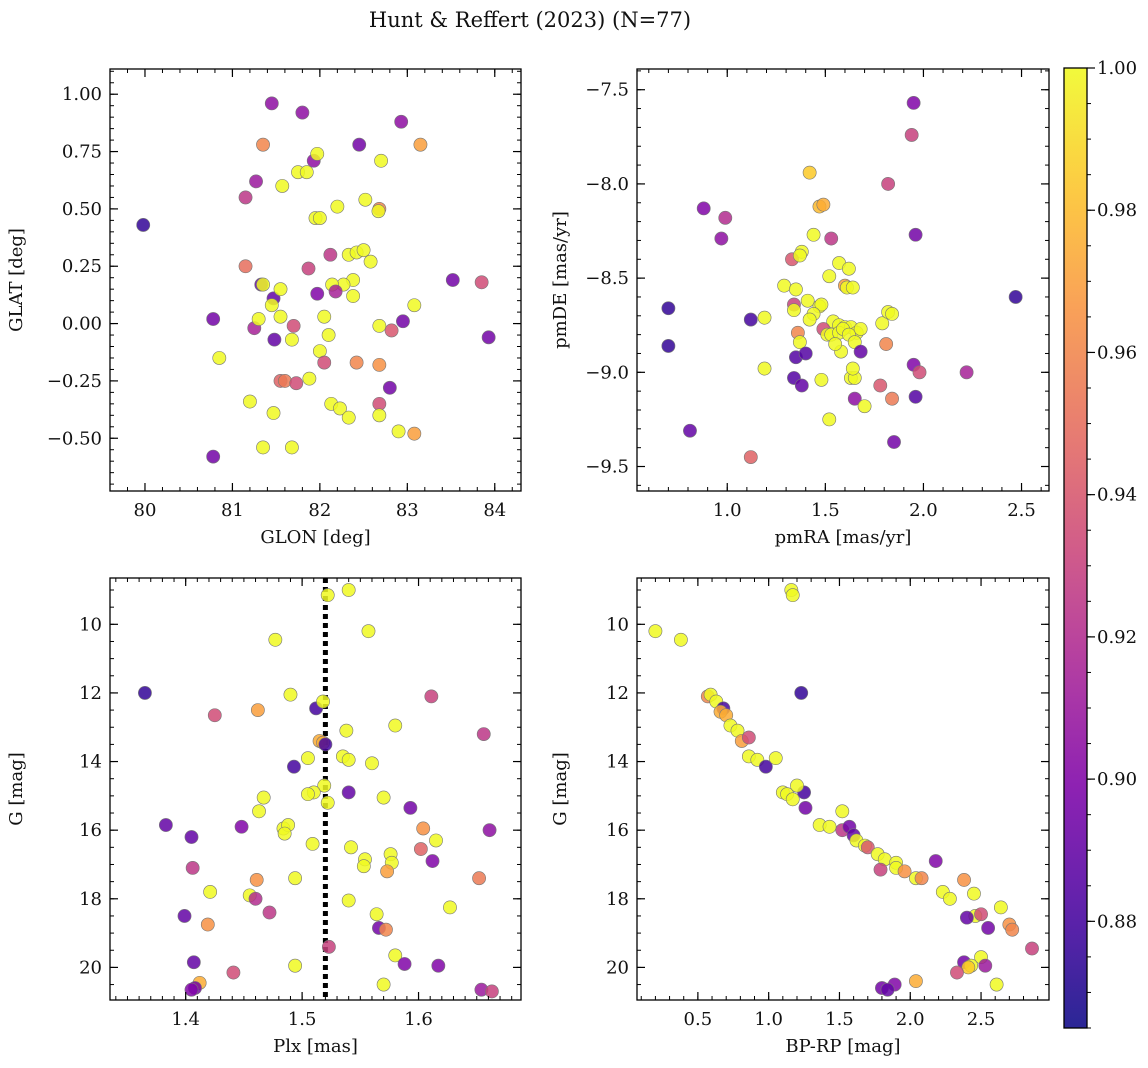  I want to click on y-tick-label: 1.00, so click(82, 94).